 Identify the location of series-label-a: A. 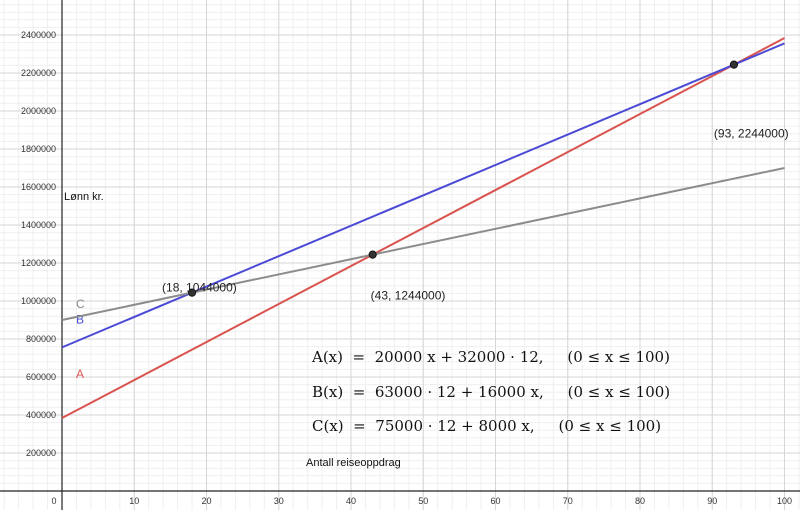
(80, 374).